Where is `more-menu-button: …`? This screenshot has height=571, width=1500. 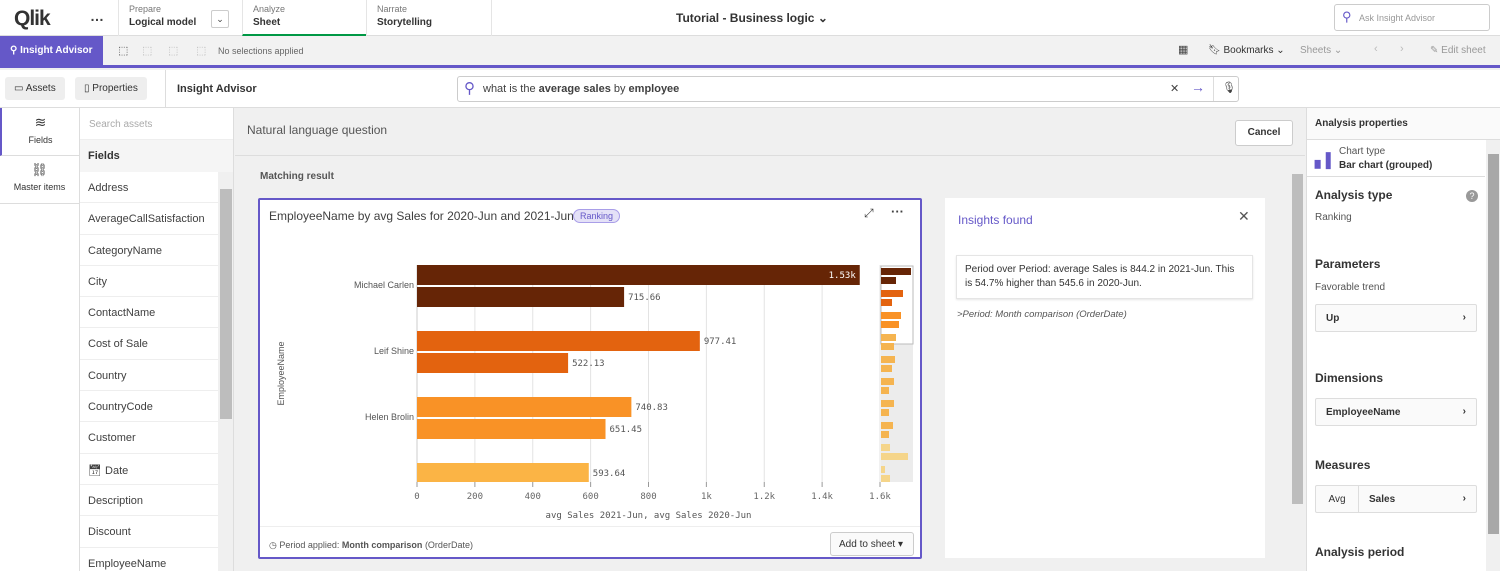
more-menu-button: … is located at coordinates (97, 16).